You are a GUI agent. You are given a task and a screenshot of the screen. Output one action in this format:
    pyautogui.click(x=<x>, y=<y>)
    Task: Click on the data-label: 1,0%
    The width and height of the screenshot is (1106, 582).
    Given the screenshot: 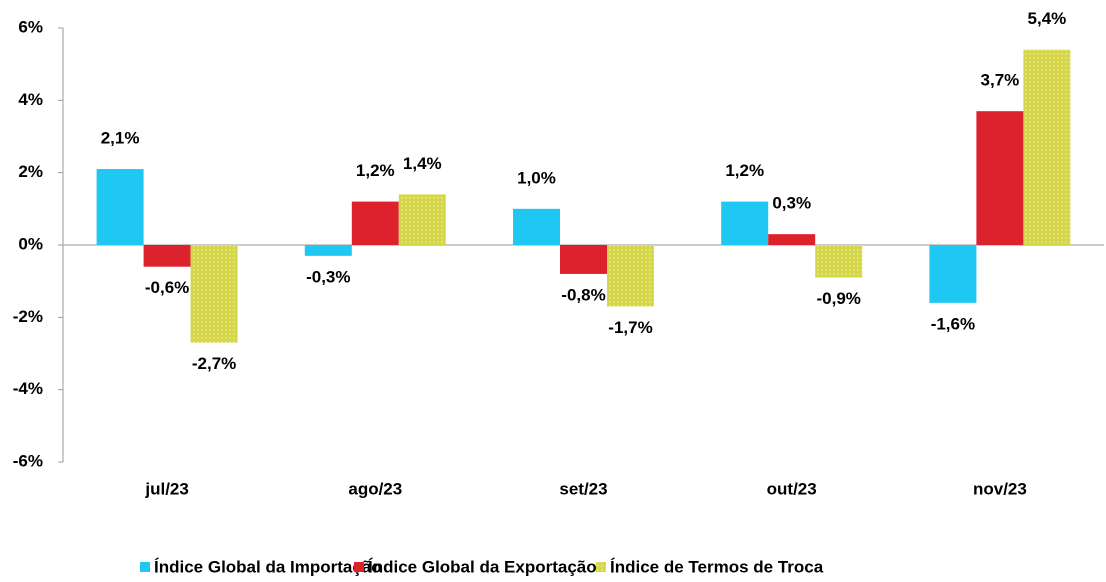 What is the action you would take?
    pyautogui.click(x=536, y=177)
    